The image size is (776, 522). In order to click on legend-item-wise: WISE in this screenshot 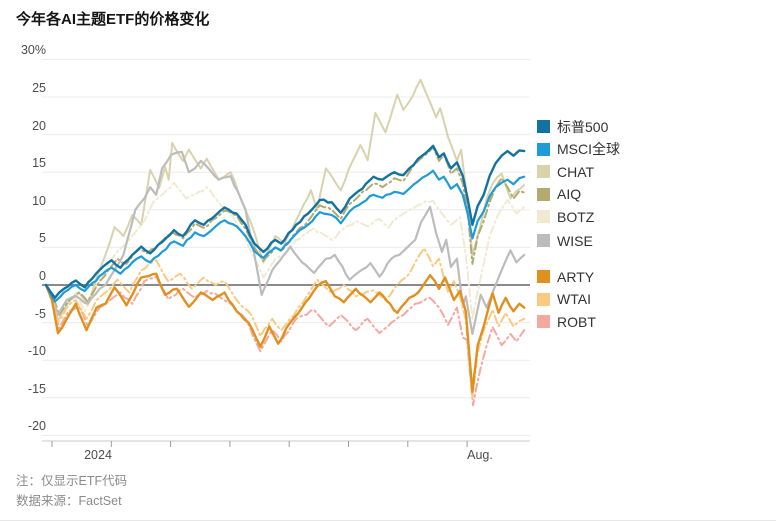, I will do `click(578, 240)`.